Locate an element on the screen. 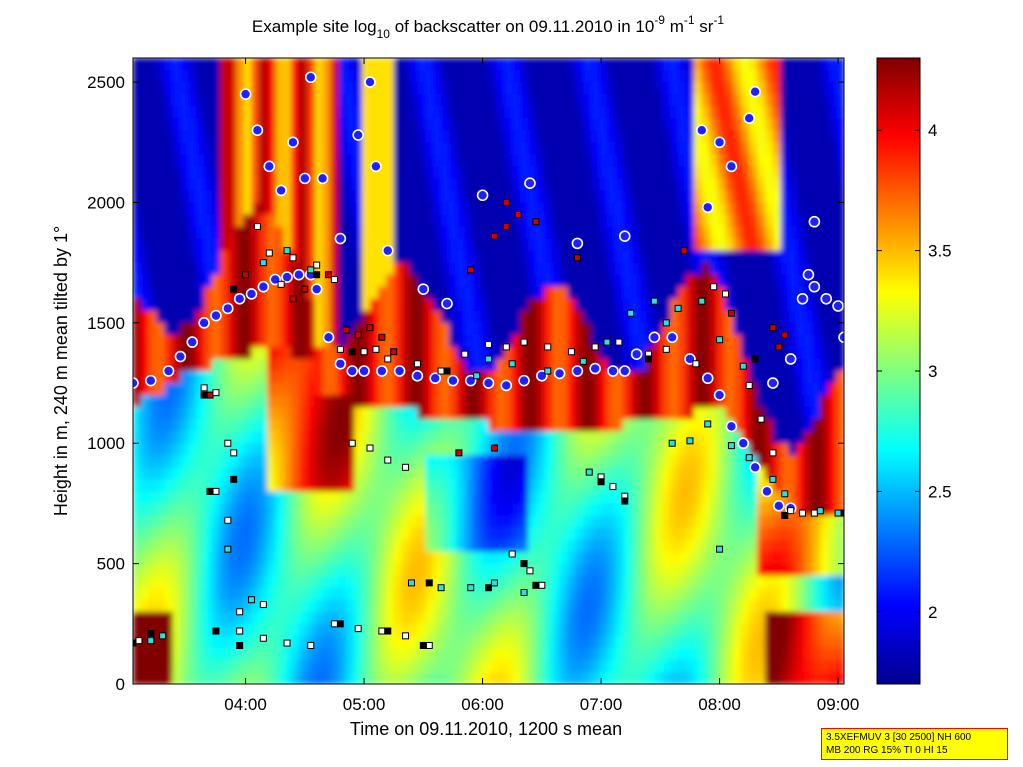  cloud-base-point is located at coordinates (506, 385).